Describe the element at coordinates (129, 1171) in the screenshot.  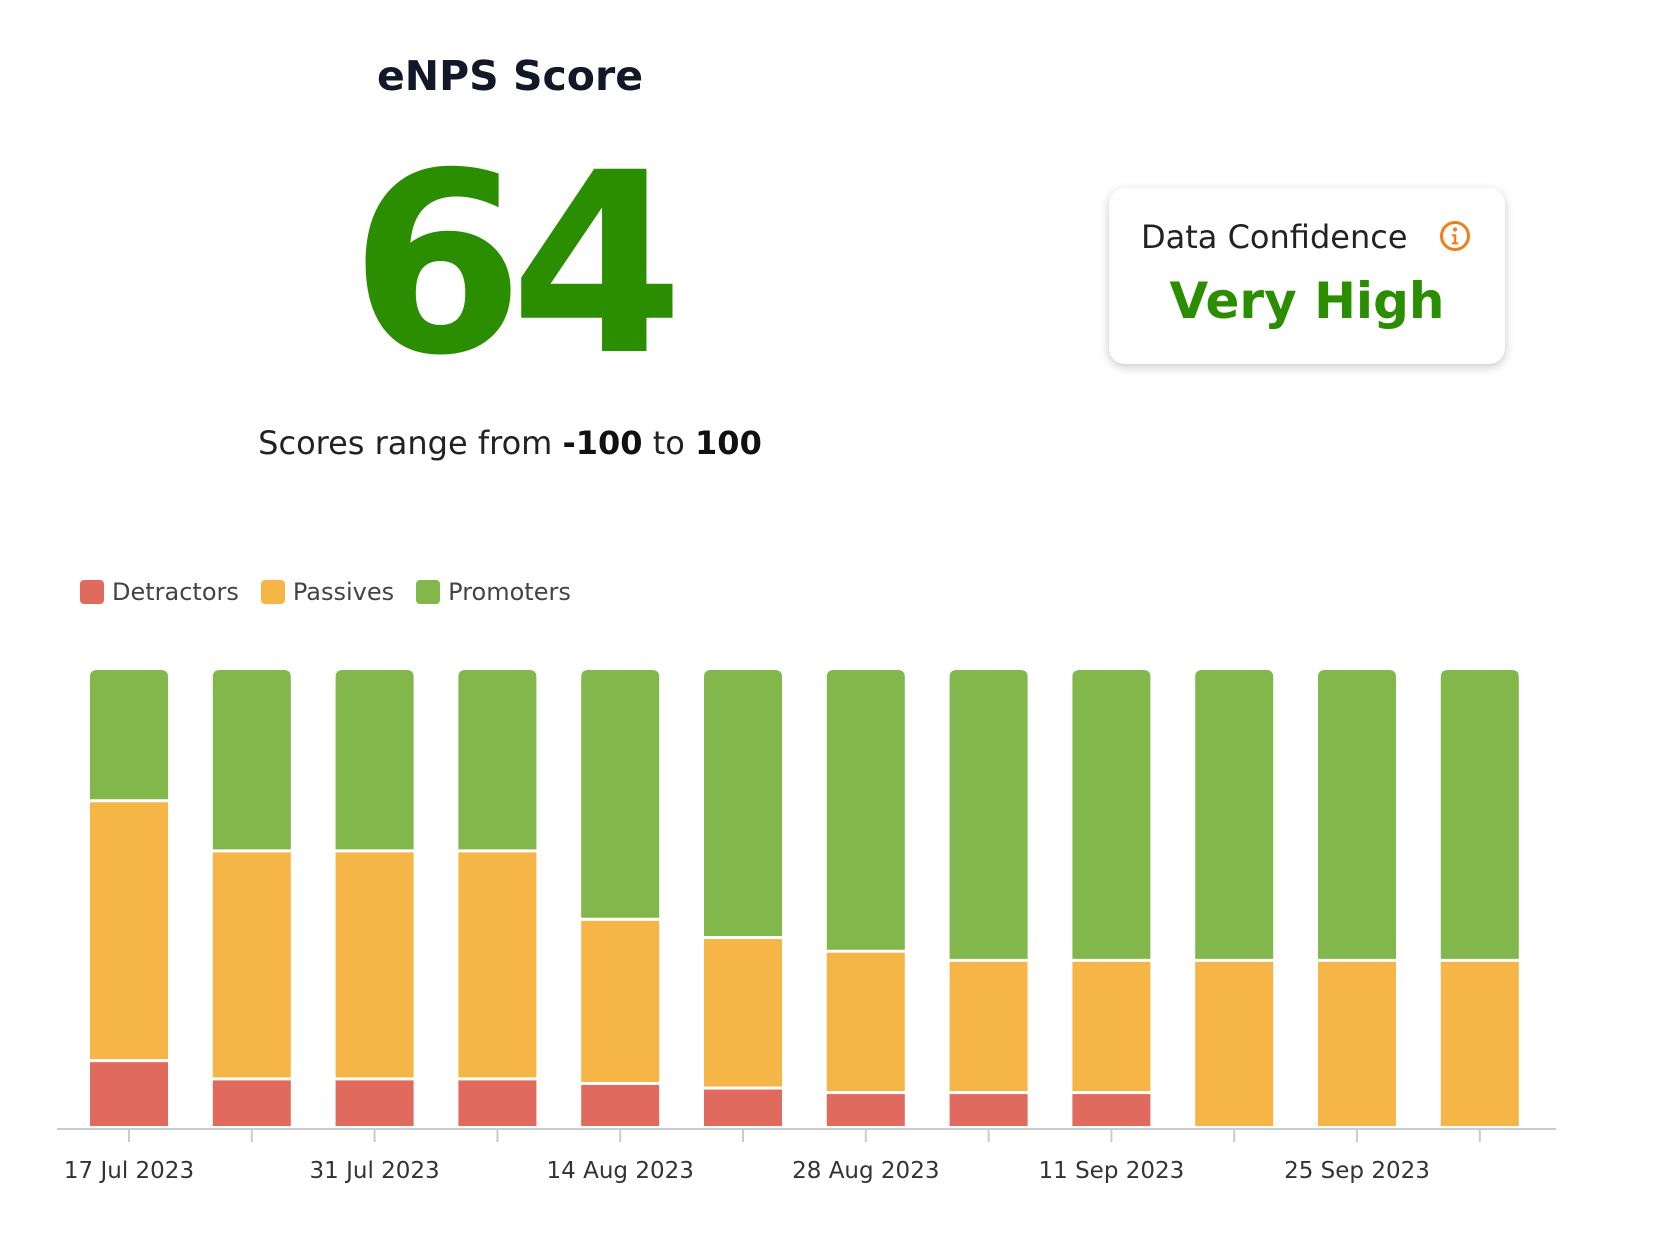
I see `x-tick-label: 17 Jul 2023` at that location.